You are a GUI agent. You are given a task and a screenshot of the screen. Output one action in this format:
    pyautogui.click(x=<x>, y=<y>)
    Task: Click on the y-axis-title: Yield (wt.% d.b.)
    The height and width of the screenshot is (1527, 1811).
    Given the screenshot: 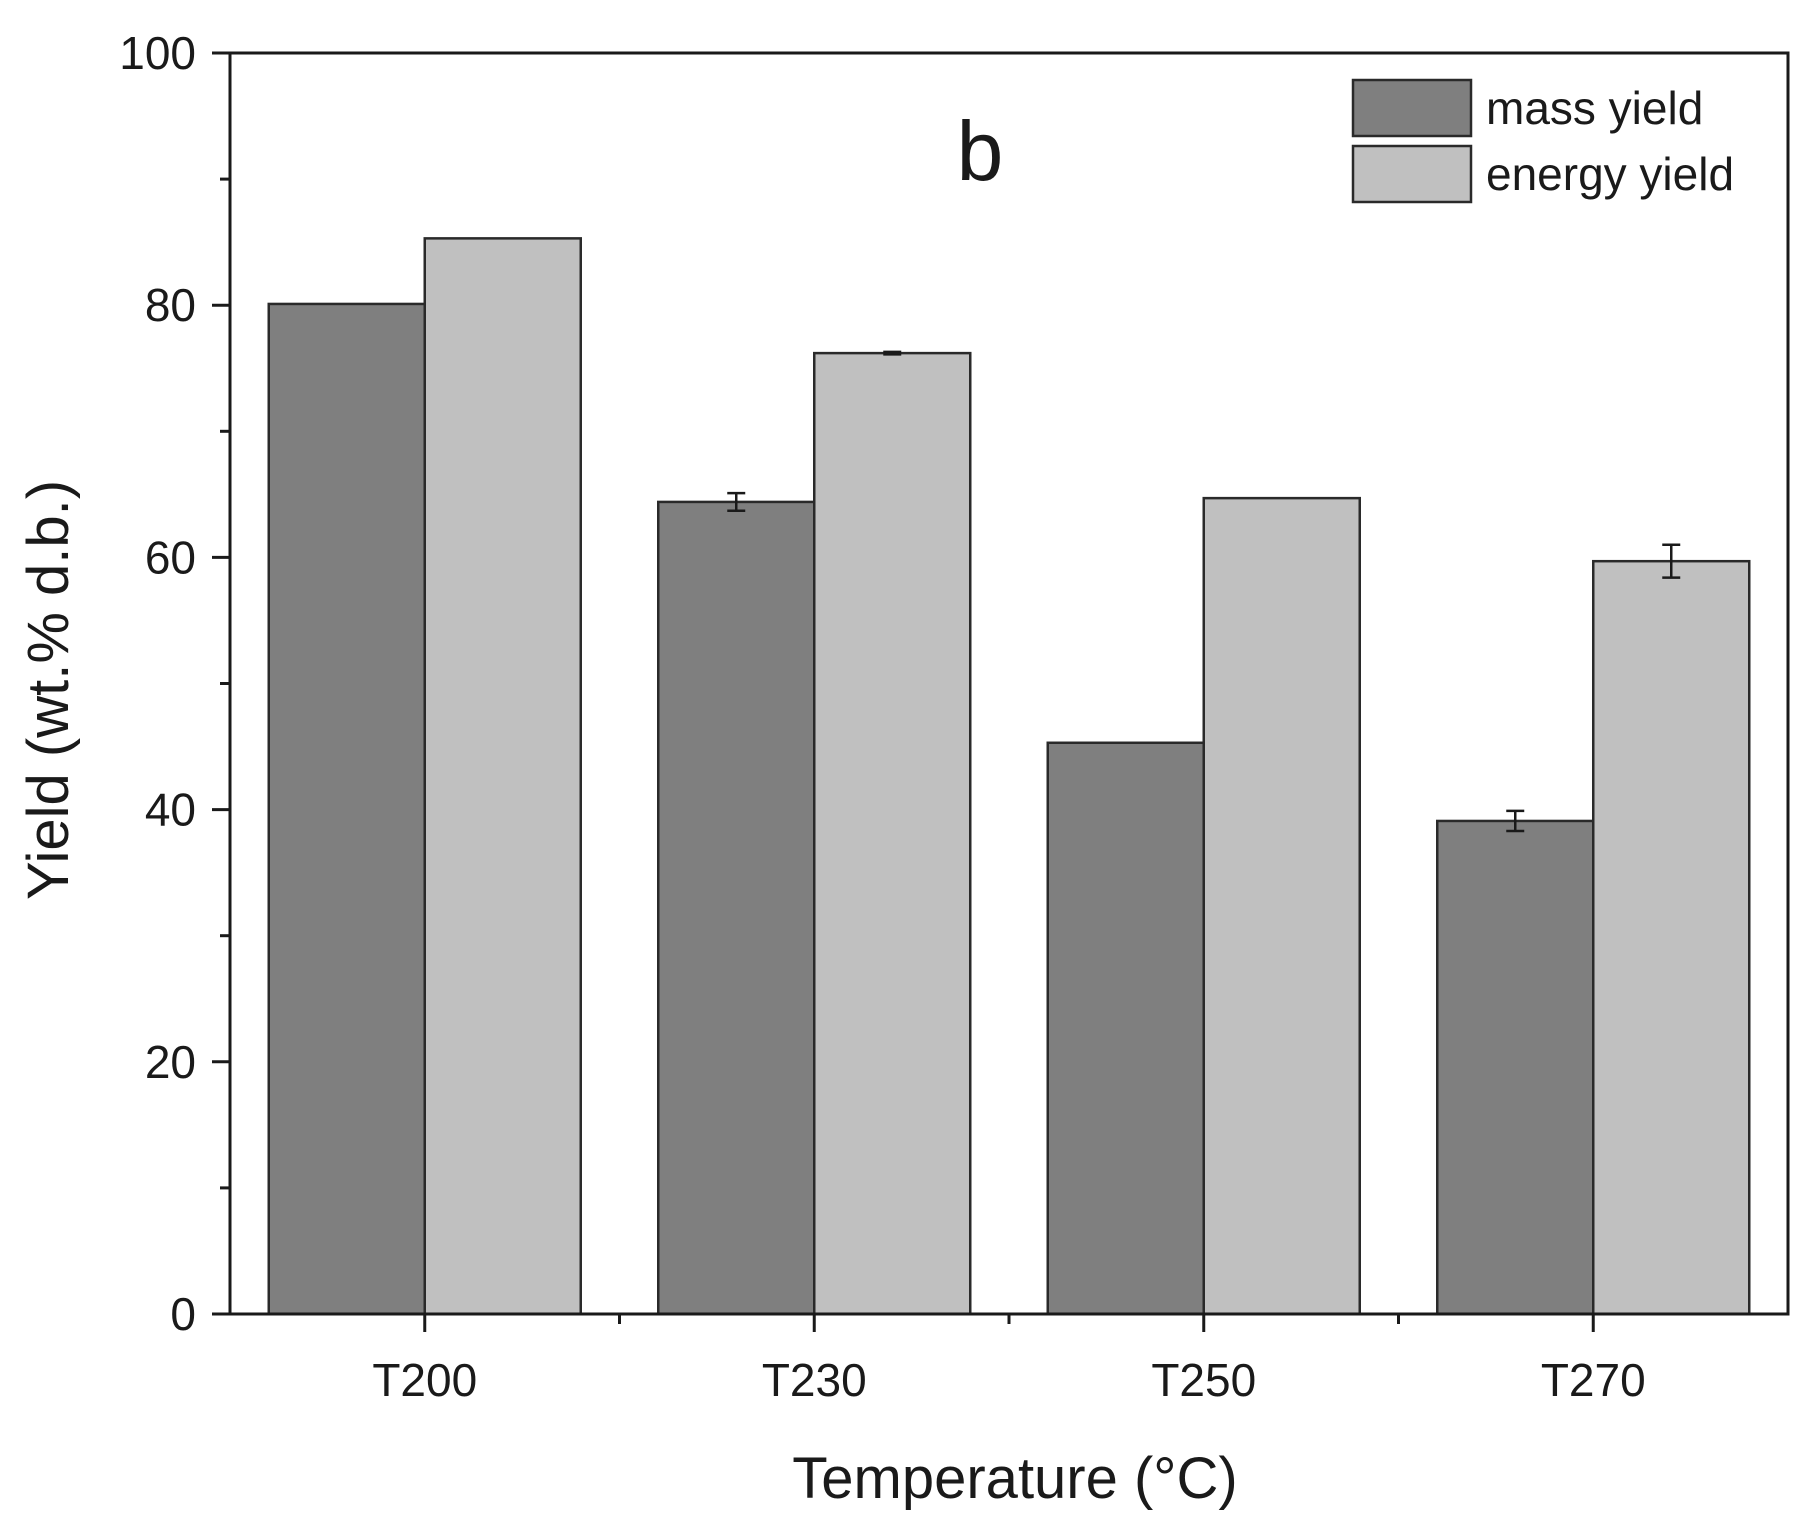 What is the action you would take?
    pyautogui.click(x=48, y=690)
    